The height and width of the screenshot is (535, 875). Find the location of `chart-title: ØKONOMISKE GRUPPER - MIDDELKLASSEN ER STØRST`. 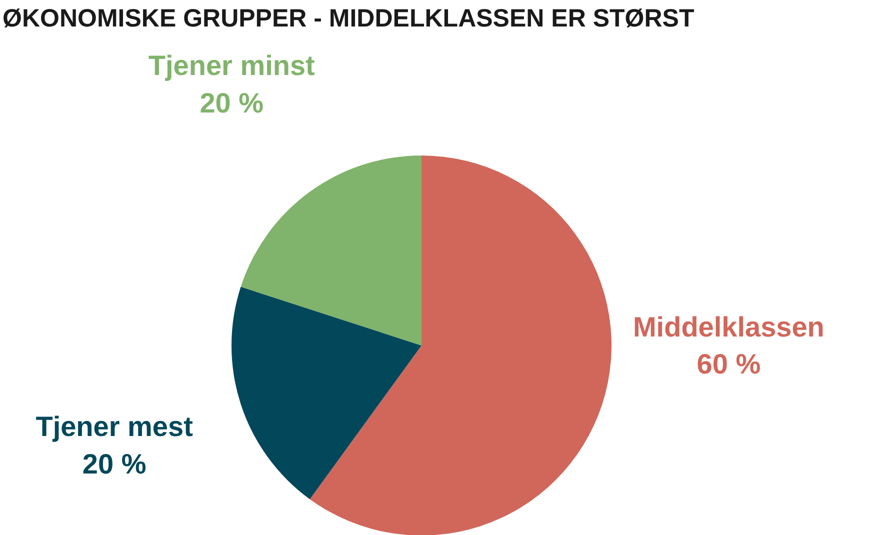

chart-title: ØKONOMISKE GRUPPER - MIDDELKLASSEN ER STØRST is located at coordinates (348, 18).